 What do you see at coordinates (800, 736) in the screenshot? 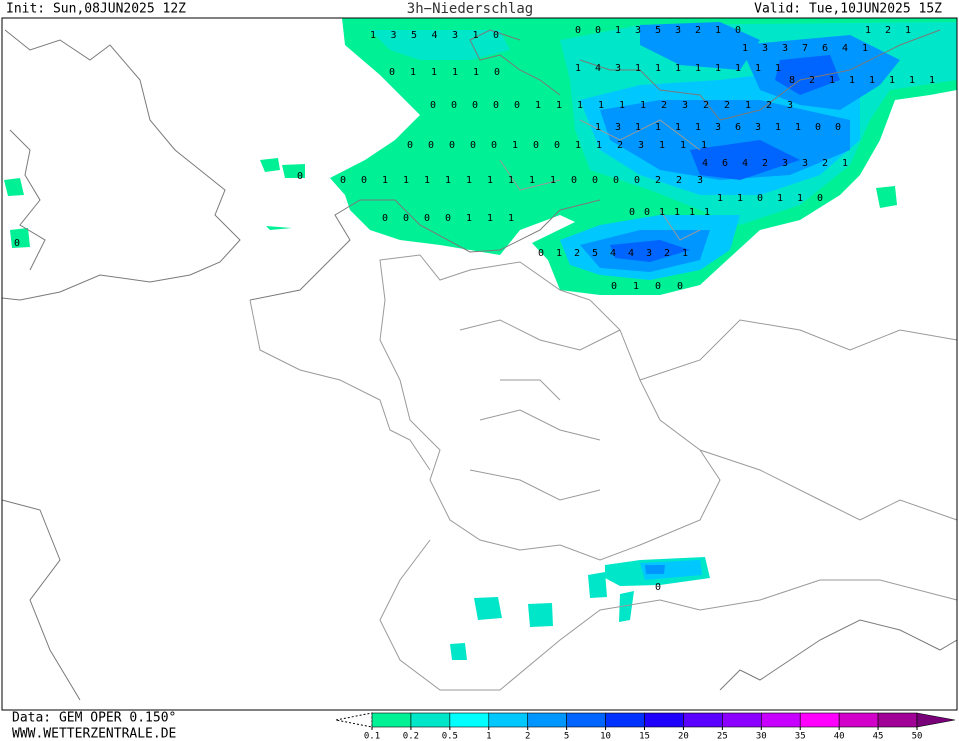
I see `colorbar-label: 35` at bounding box center [800, 736].